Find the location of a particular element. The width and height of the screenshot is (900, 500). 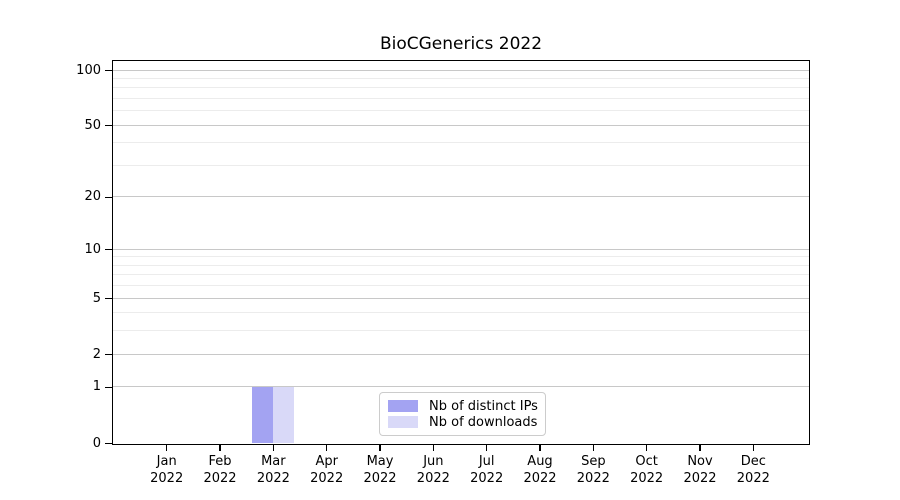

x-tick-label: Feb 2022 is located at coordinates (220, 470).